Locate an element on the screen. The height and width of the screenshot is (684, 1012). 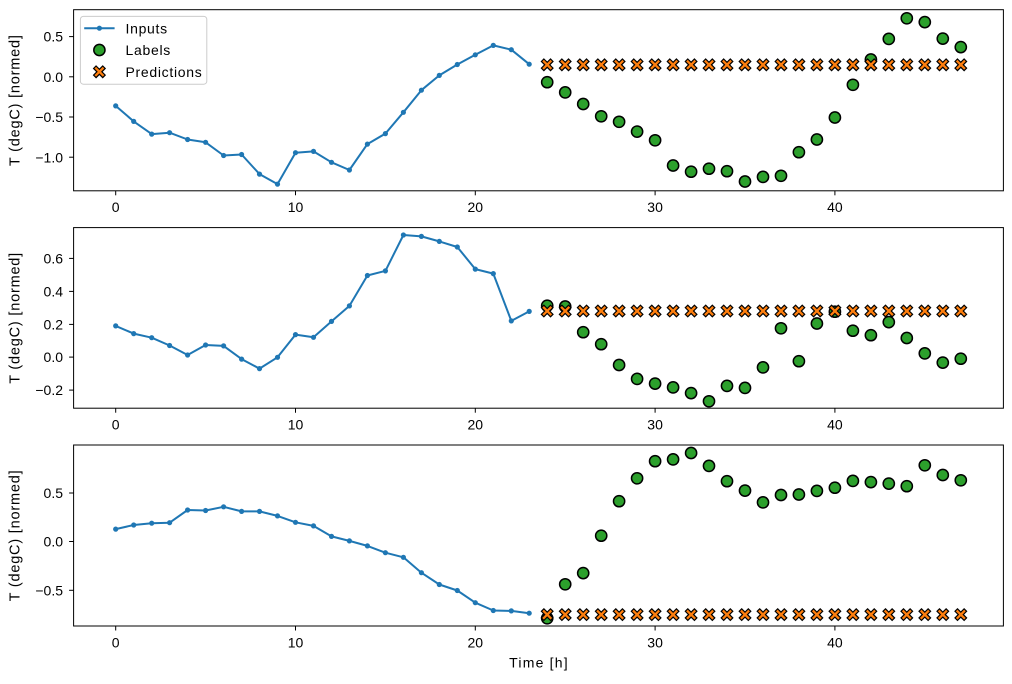
svg-text: Labels is located at coordinates (148, 50).